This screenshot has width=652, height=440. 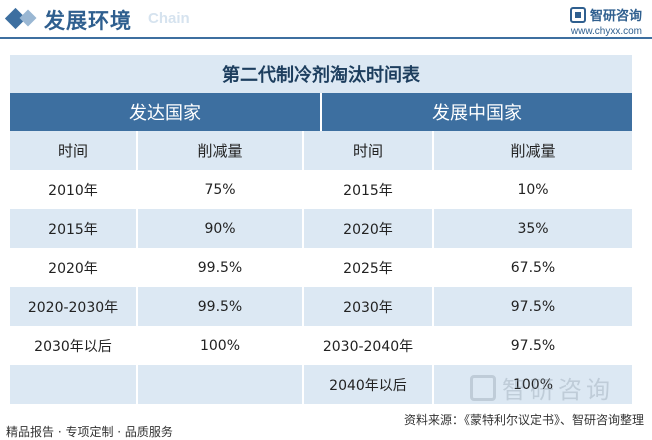 What do you see at coordinates (523, 420) in the screenshot?
I see `source-note: 资料来源：《蒙特利尔议定书》、智研咨询整理` at bounding box center [523, 420].